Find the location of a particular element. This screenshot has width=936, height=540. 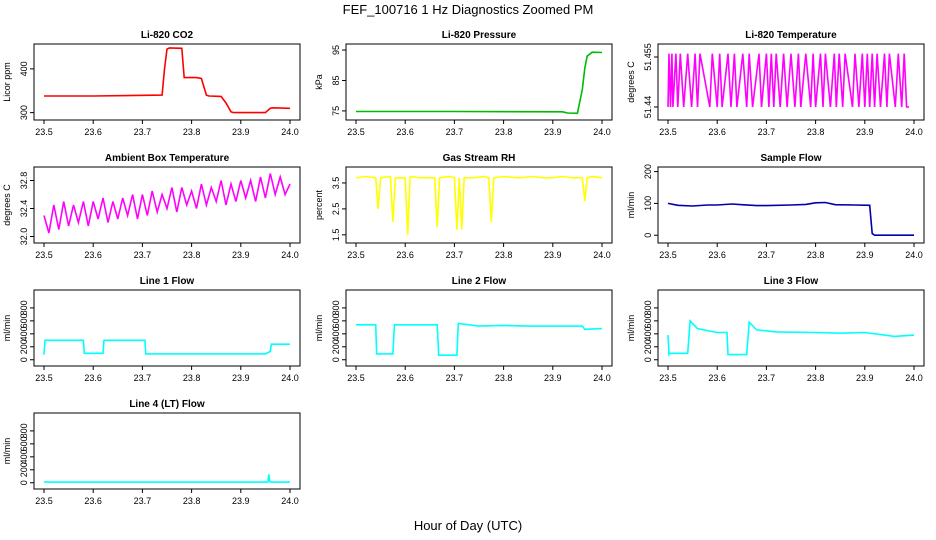

y-tick-label: 1.5 is located at coordinates (336, 235).